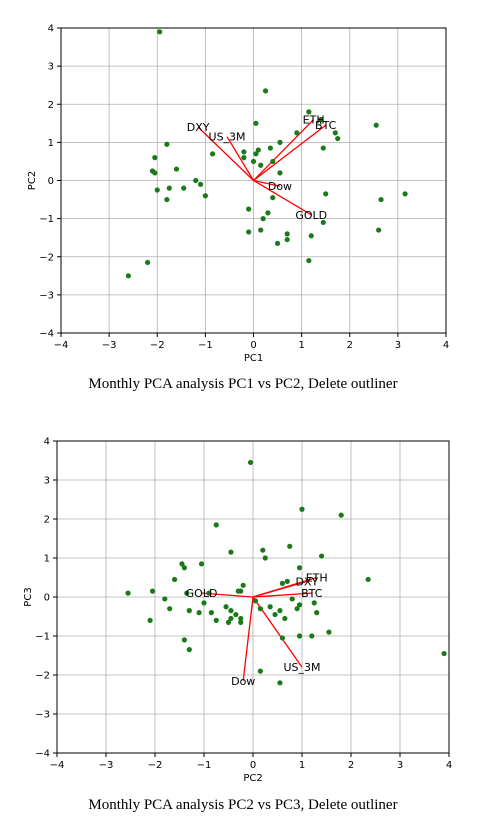  I want to click on x-tick-label: 2, so click(350, 345).